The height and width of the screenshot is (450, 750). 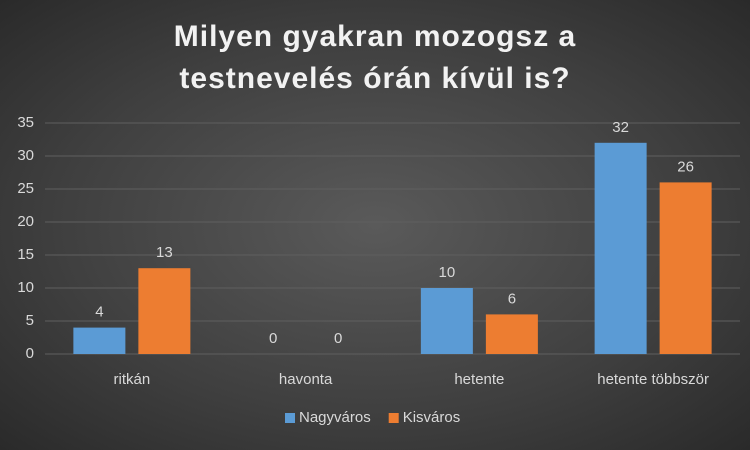 I want to click on x-tick-label: hetente, so click(x=479, y=379).